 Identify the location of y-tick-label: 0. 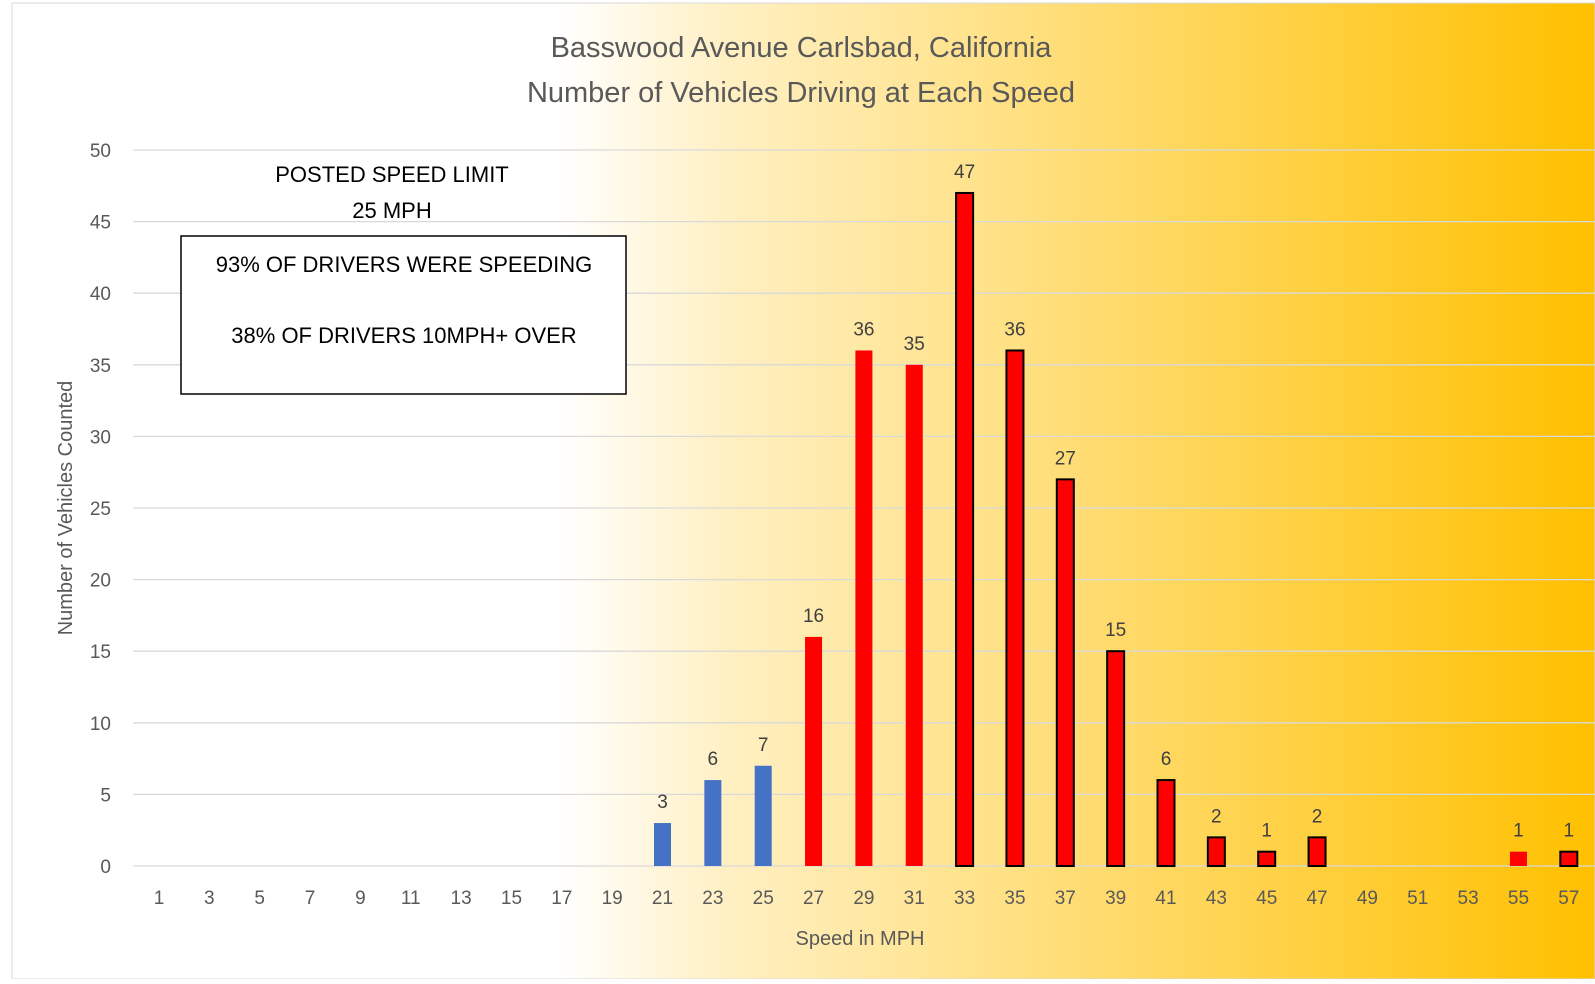
(105, 867).